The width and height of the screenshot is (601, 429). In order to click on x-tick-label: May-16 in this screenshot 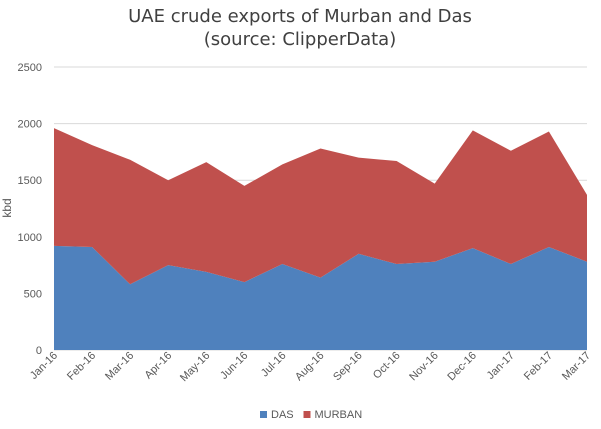, I will do `click(195, 367)`.